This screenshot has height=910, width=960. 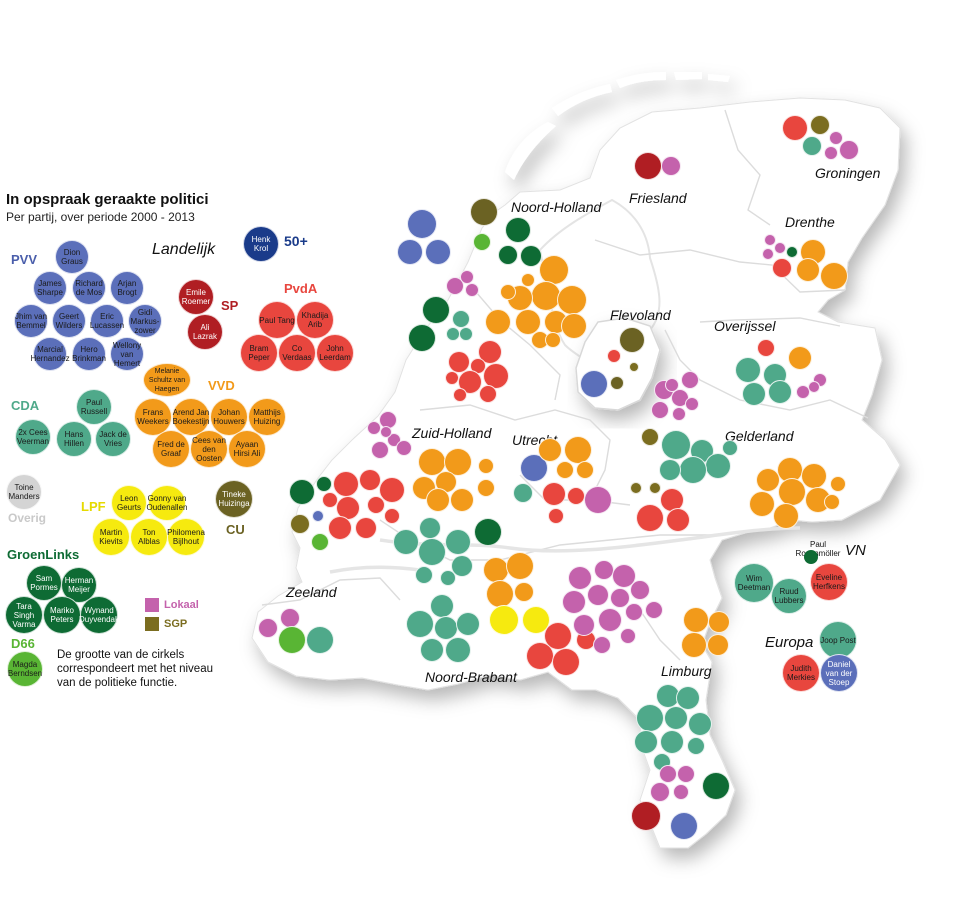 What do you see at coordinates (74, 439) in the screenshot?
I see `politician-bubble: Hans Hillen` at bounding box center [74, 439].